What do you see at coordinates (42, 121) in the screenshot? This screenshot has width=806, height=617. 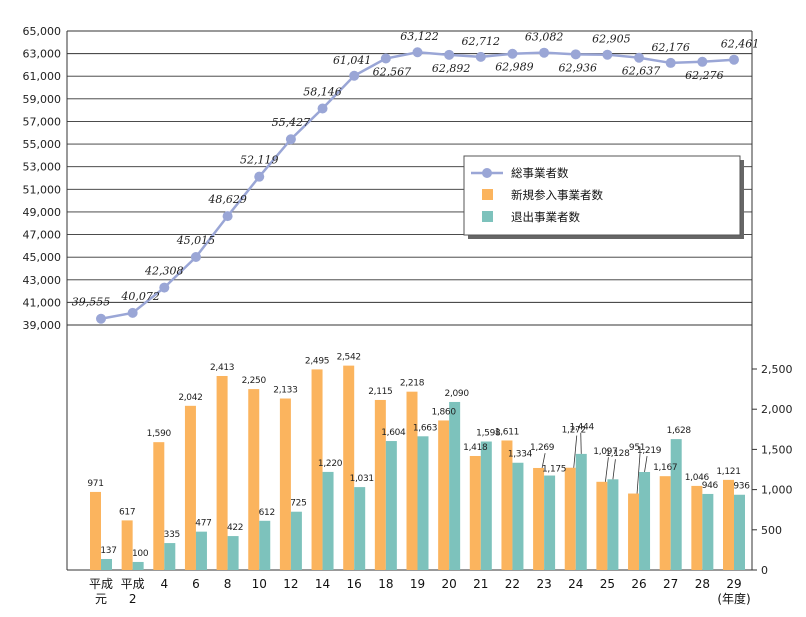 I see `y-tick-label: 57,000` at bounding box center [42, 121].